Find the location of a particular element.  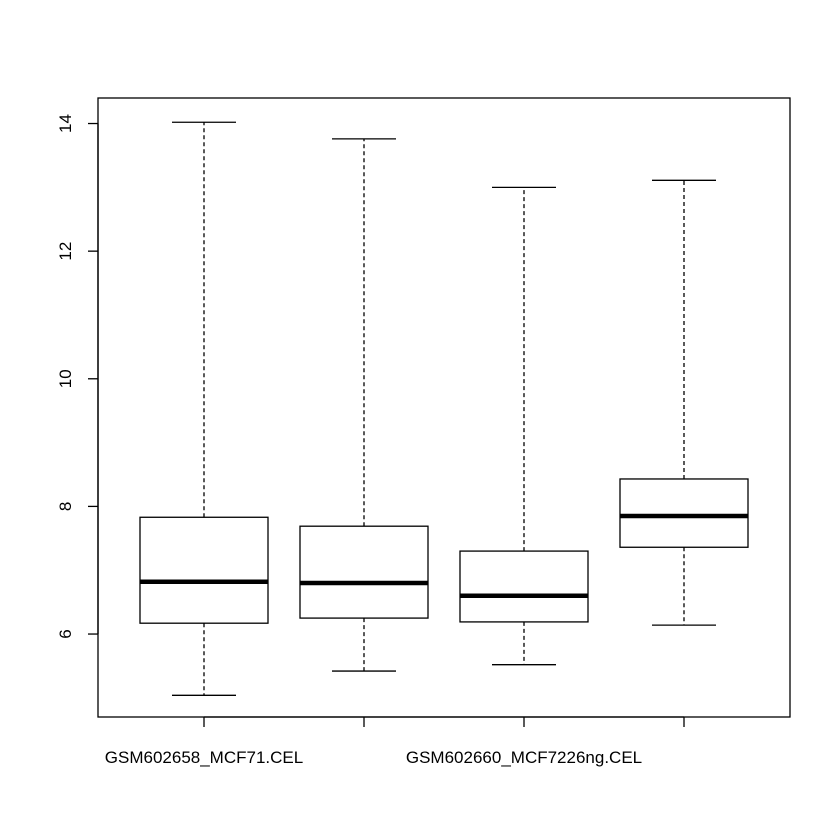

y-tick-label: 8 is located at coordinates (65, 506).